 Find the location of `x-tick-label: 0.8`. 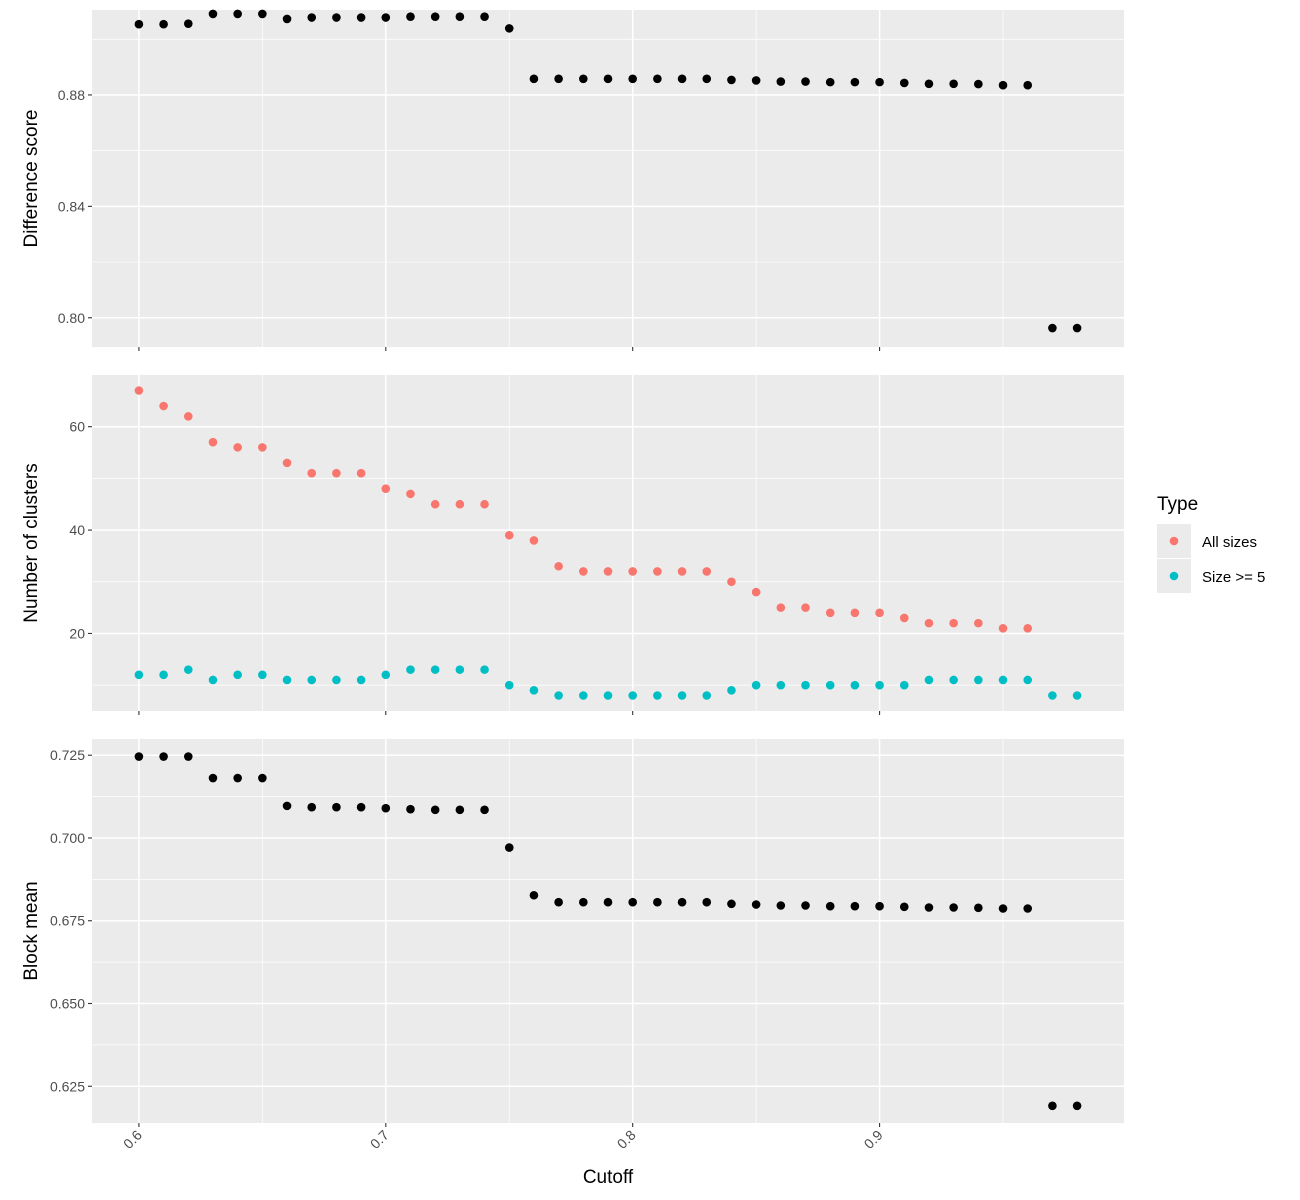

x-tick-label: 0.8 is located at coordinates (626, 1139).